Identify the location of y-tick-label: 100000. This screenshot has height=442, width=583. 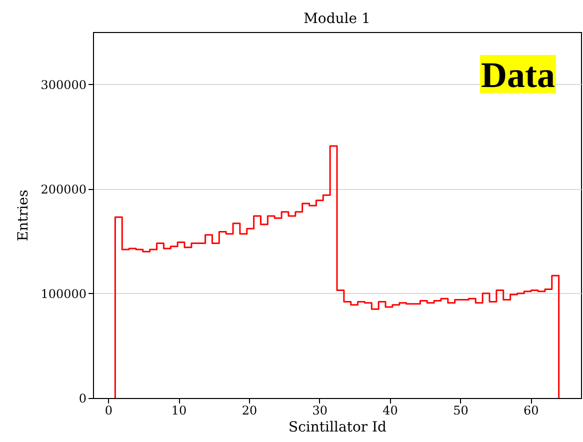
(63, 293).